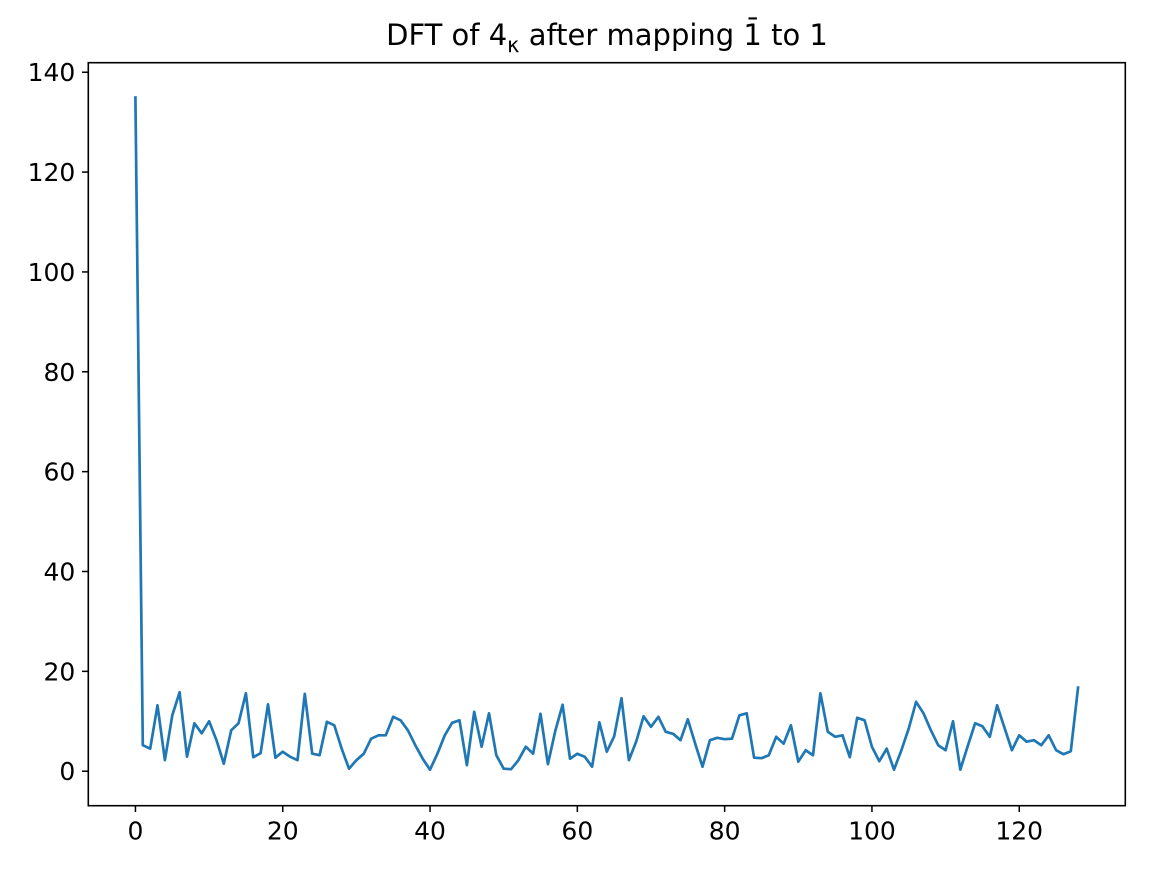 This screenshot has width=1149, height=869. I want to click on x-tick-label: 60, so click(577, 831).